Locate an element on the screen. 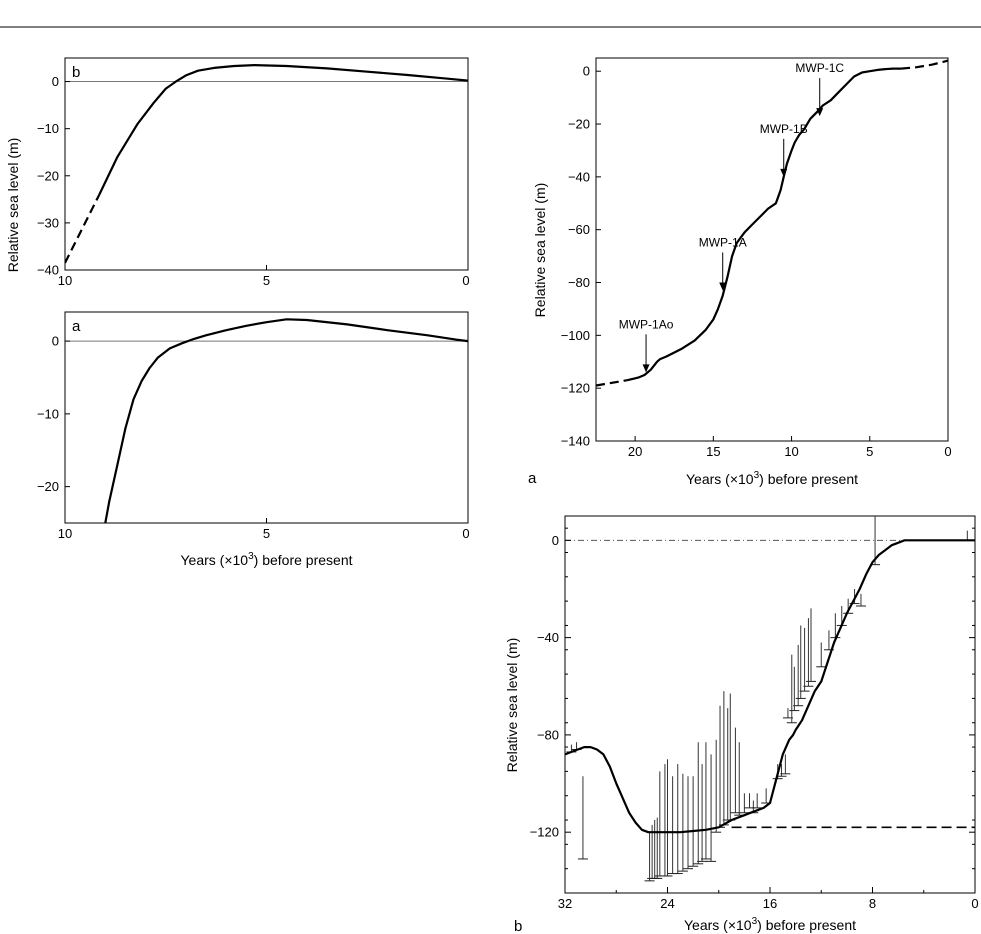 The width and height of the screenshot is (981, 934). y-tick-label: −30 is located at coordinates (48, 222).